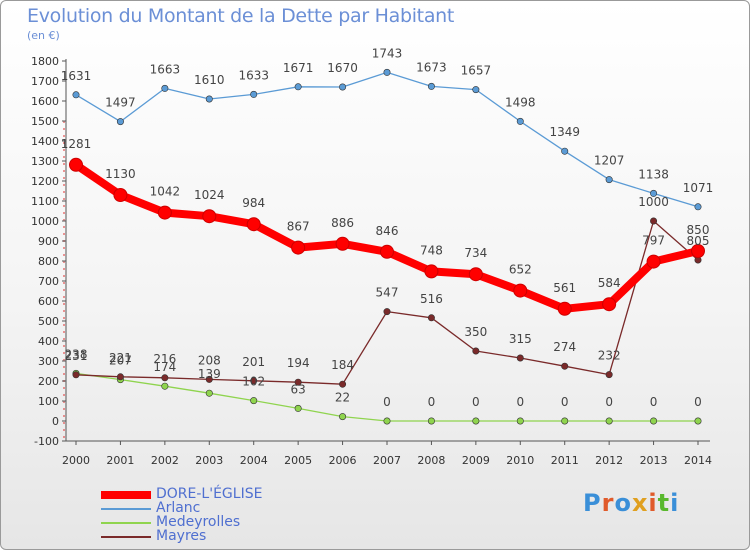  I want to click on data-label: 231, so click(76, 356).